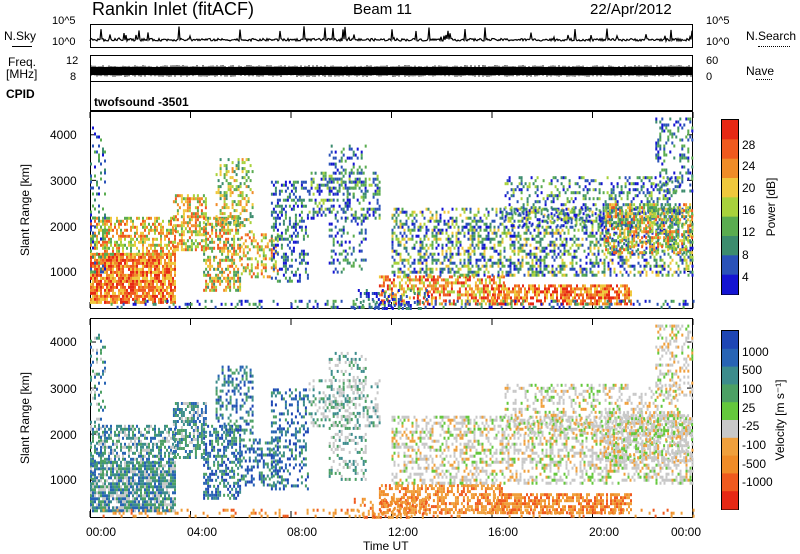 Image resolution: width=800 pixels, height=554 pixels. I want to click on velocity-cbar-tick-neg1000: -1000, so click(757, 482).